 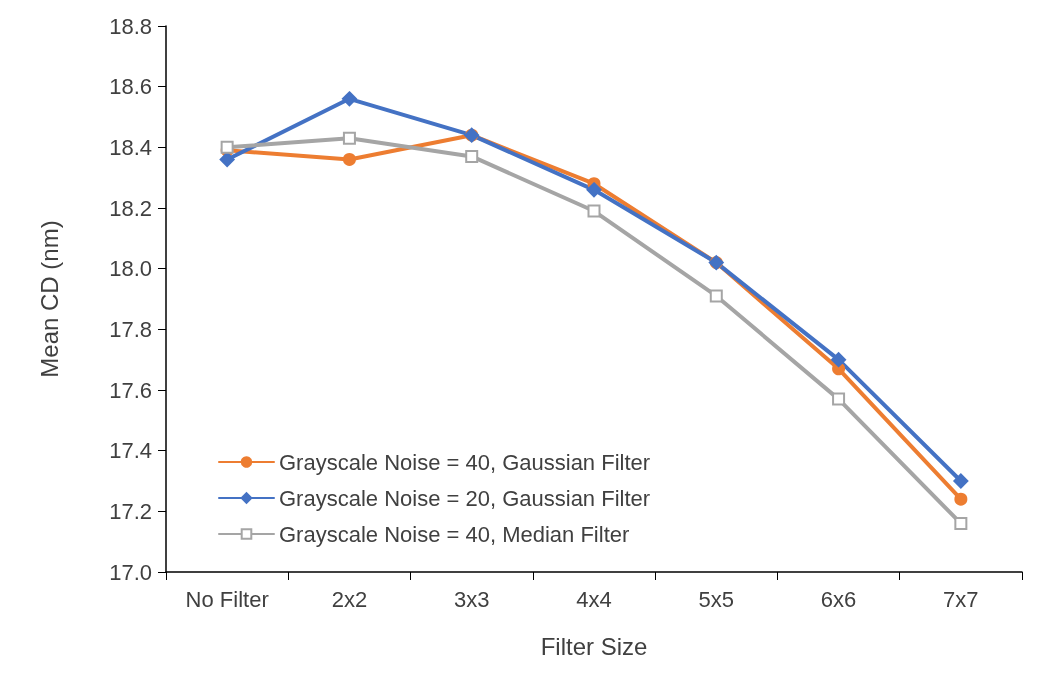 I want to click on x-tick-label: 4x4, so click(x=594, y=599).